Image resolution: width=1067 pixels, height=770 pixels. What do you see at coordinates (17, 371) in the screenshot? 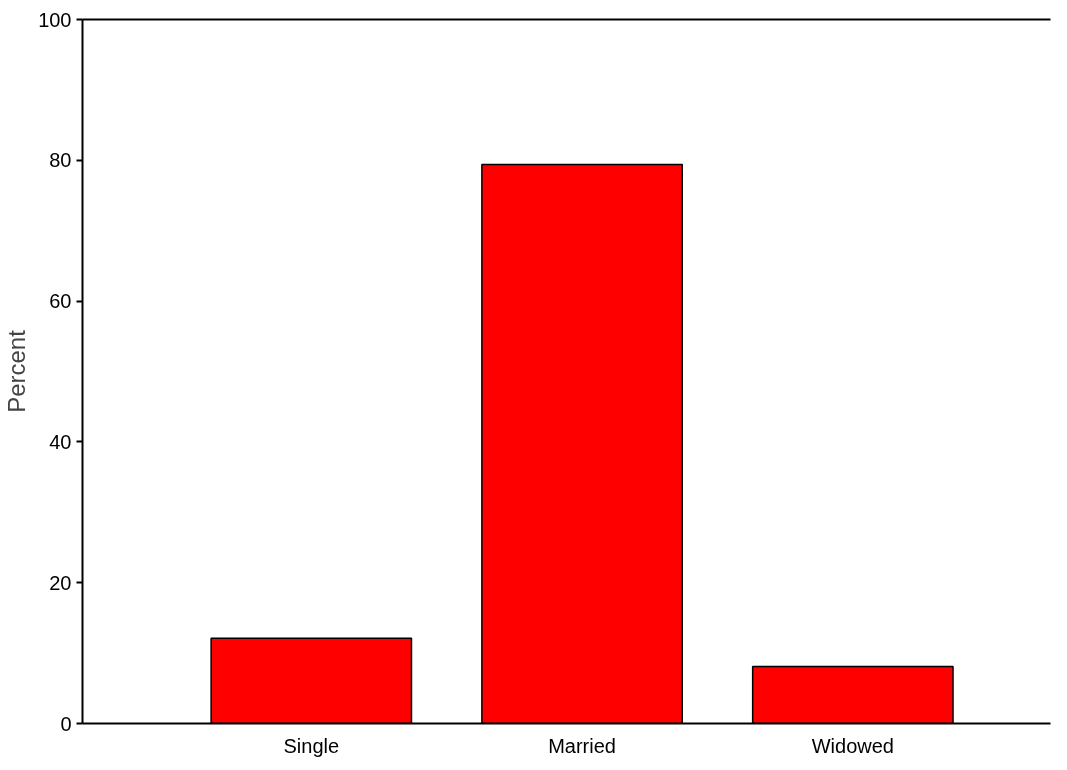
I see `y-axis-title: Percent` at bounding box center [17, 371].